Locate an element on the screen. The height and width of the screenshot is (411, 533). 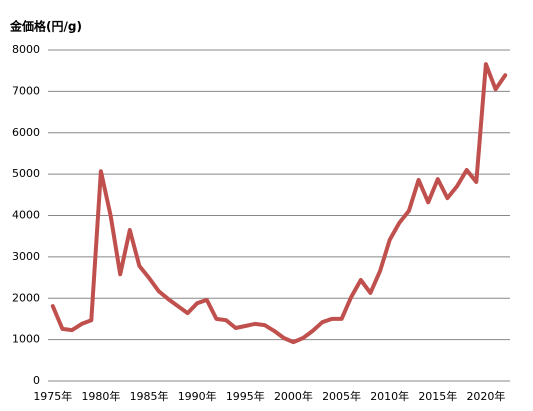
x-tick-label: 1985年 is located at coordinates (149, 396).